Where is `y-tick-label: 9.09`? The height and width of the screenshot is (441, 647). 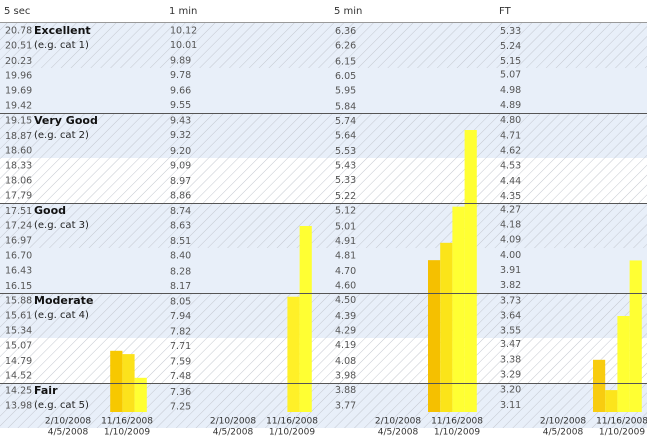 y-tick-label: 9.09 is located at coordinates (180, 165).